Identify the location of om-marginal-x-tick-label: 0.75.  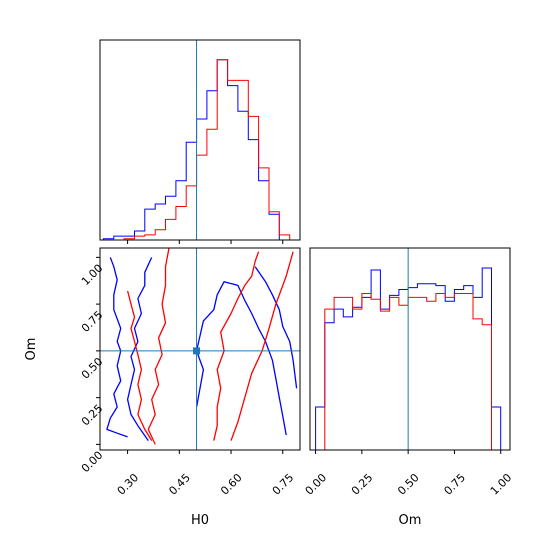
(455, 484).